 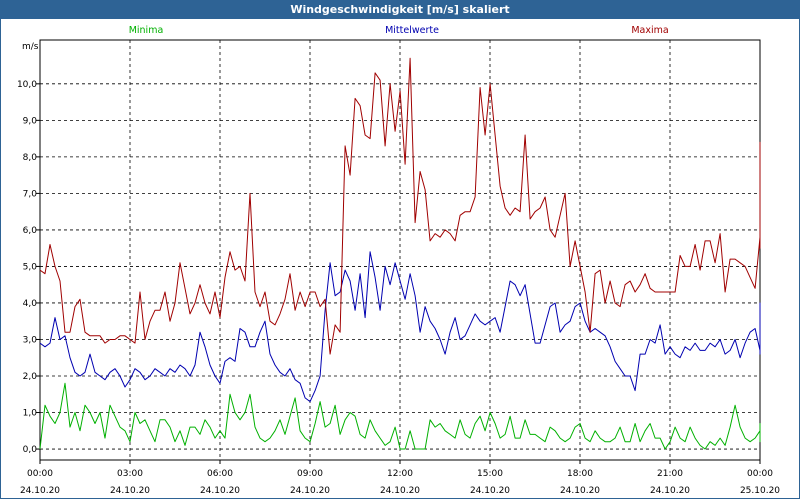 I want to click on x-tick-time-label: 03:00, so click(x=130, y=474).